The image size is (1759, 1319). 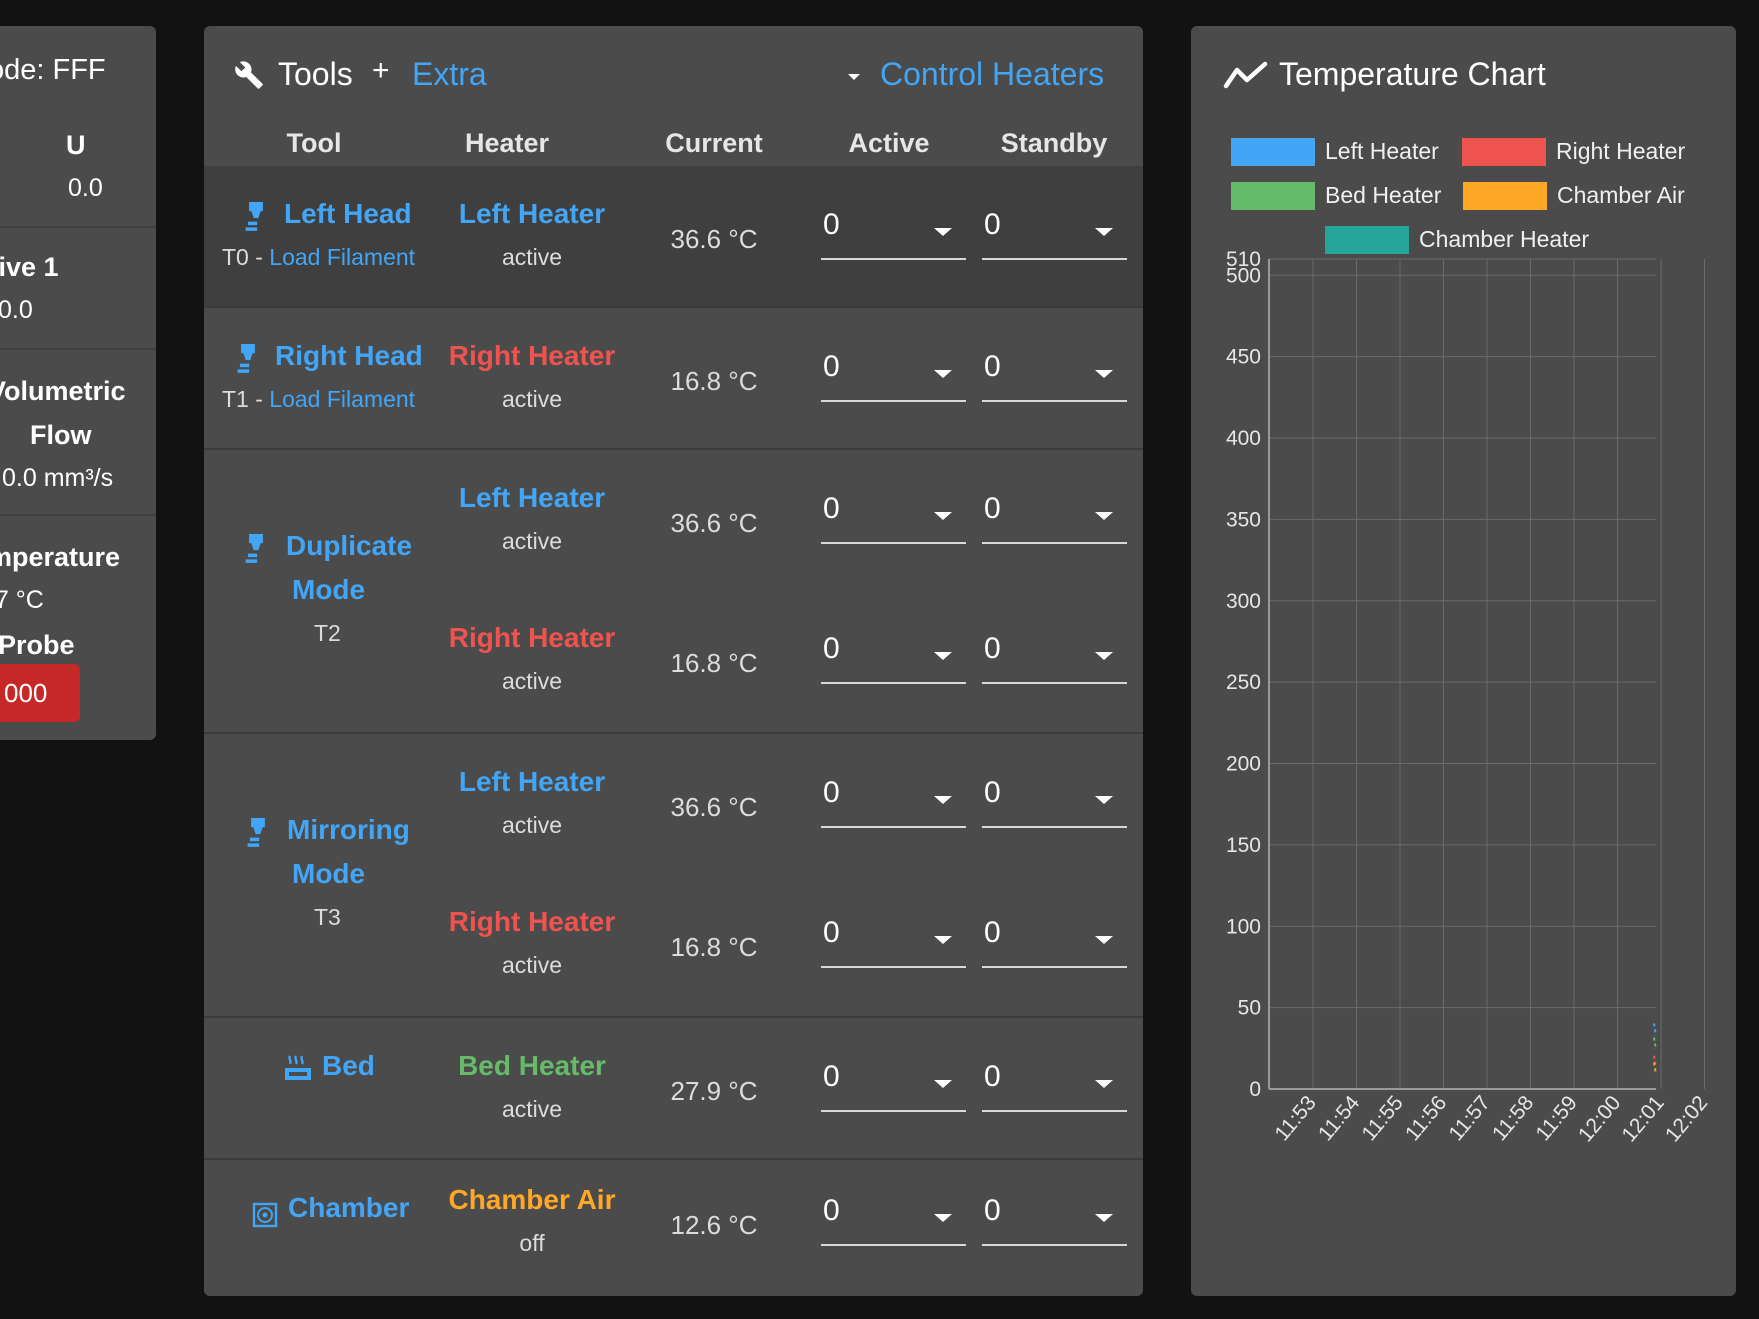 What do you see at coordinates (348, 1065) in the screenshot?
I see `tool-name-bed: Bed` at bounding box center [348, 1065].